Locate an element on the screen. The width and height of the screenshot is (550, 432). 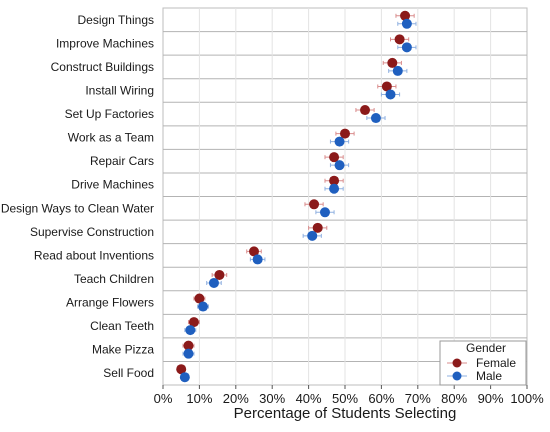
category-label: Construct Buildings is located at coordinates (102, 67).